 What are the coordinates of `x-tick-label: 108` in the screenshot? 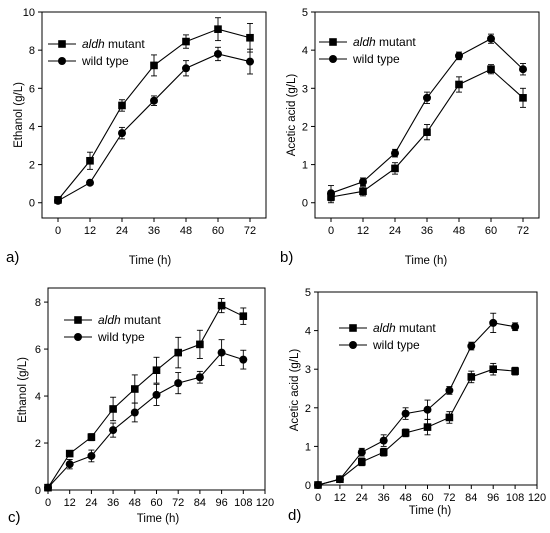 It's located at (243, 503).